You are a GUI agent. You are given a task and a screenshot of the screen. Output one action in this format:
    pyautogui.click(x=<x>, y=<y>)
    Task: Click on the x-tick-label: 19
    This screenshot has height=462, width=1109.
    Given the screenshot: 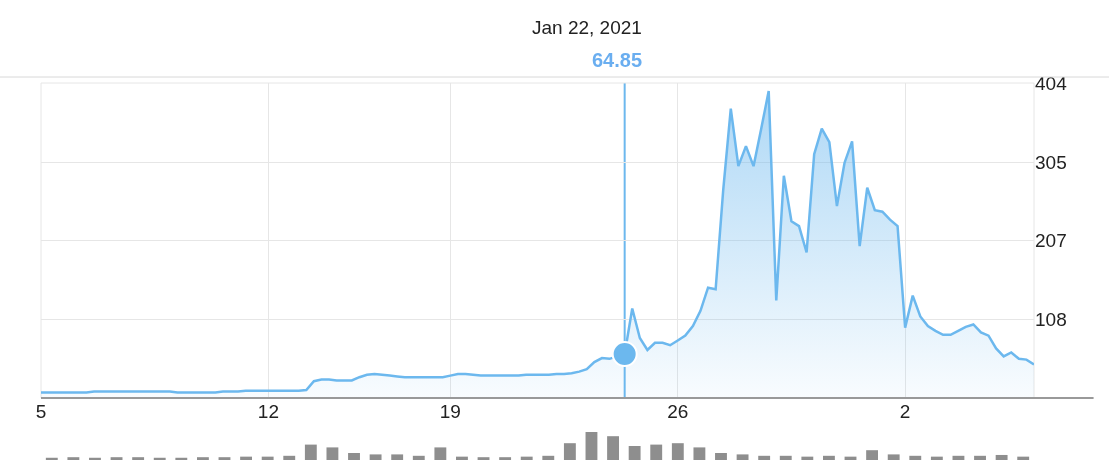 What is the action you would take?
    pyautogui.click(x=450, y=411)
    